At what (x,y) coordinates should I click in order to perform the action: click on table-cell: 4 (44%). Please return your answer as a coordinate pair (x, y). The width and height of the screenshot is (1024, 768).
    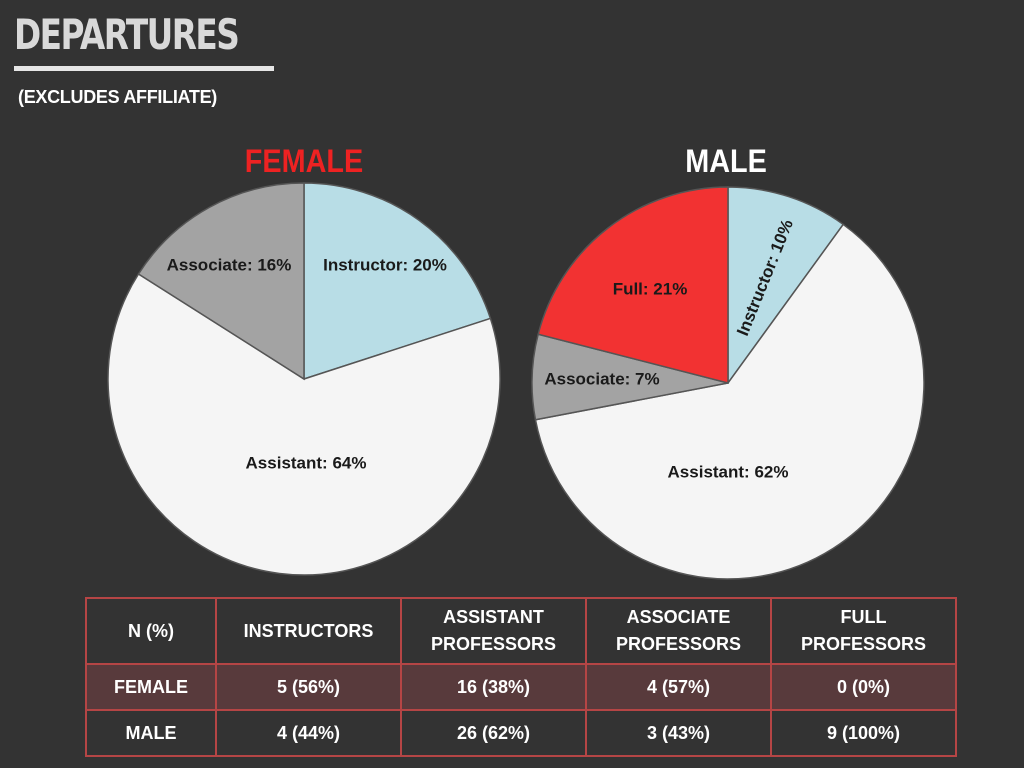
    Looking at the image, I should click on (308, 733).